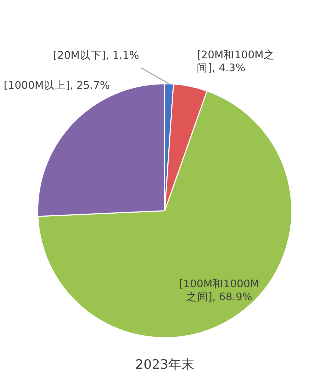 Image resolution: width=330 pixels, height=388 pixels. What do you see at coordinates (236, 61) in the screenshot?
I see `slice-label: [20M和100M之间], 4.3%` at bounding box center [236, 61].